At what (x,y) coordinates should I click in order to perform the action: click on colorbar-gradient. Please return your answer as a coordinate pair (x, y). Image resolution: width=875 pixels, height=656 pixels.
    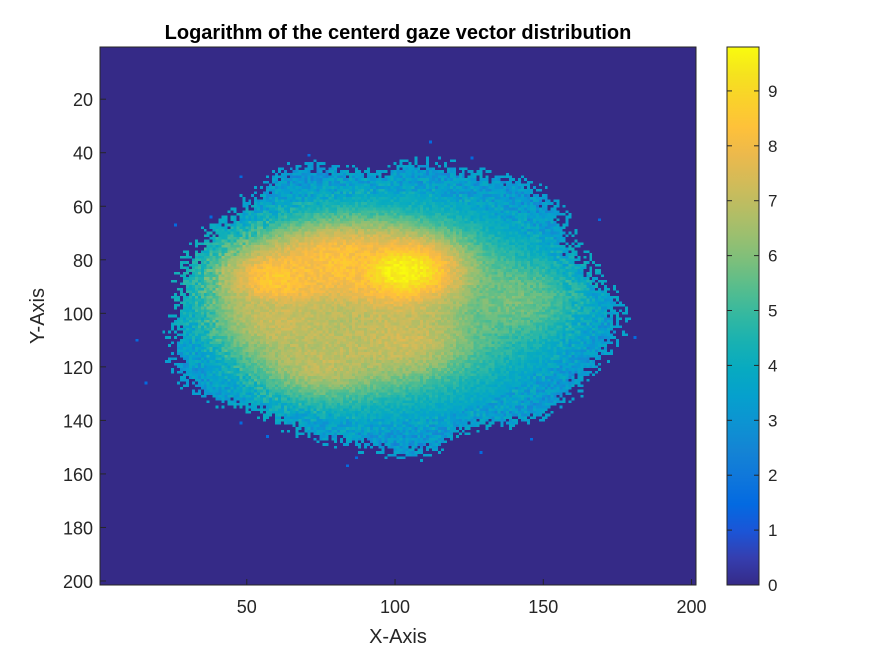
    Looking at the image, I should click on (743, 316).